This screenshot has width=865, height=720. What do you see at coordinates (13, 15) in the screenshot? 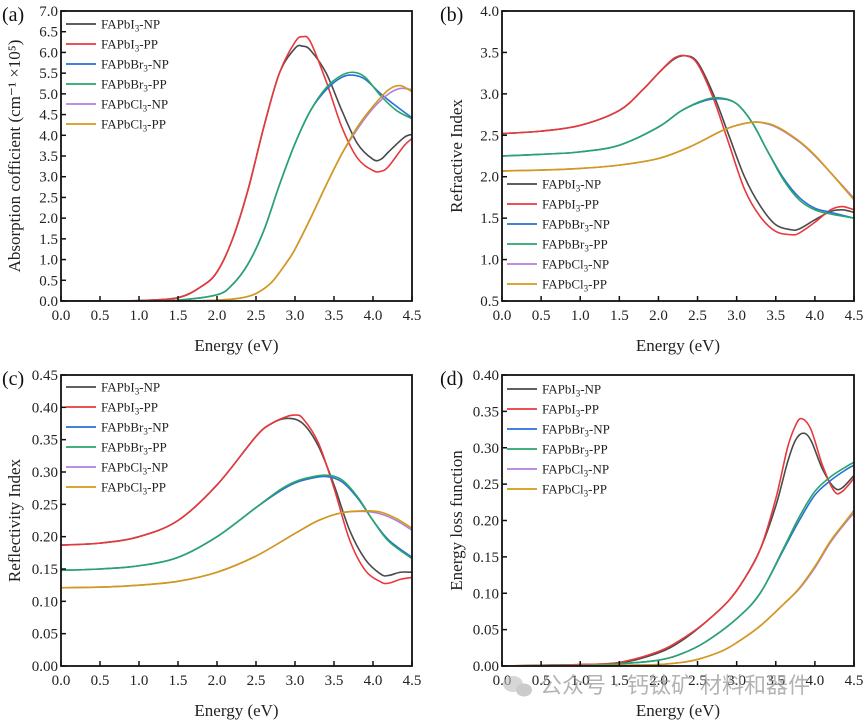
I see `panel-label: (a)` at bounding box center [13, 15].